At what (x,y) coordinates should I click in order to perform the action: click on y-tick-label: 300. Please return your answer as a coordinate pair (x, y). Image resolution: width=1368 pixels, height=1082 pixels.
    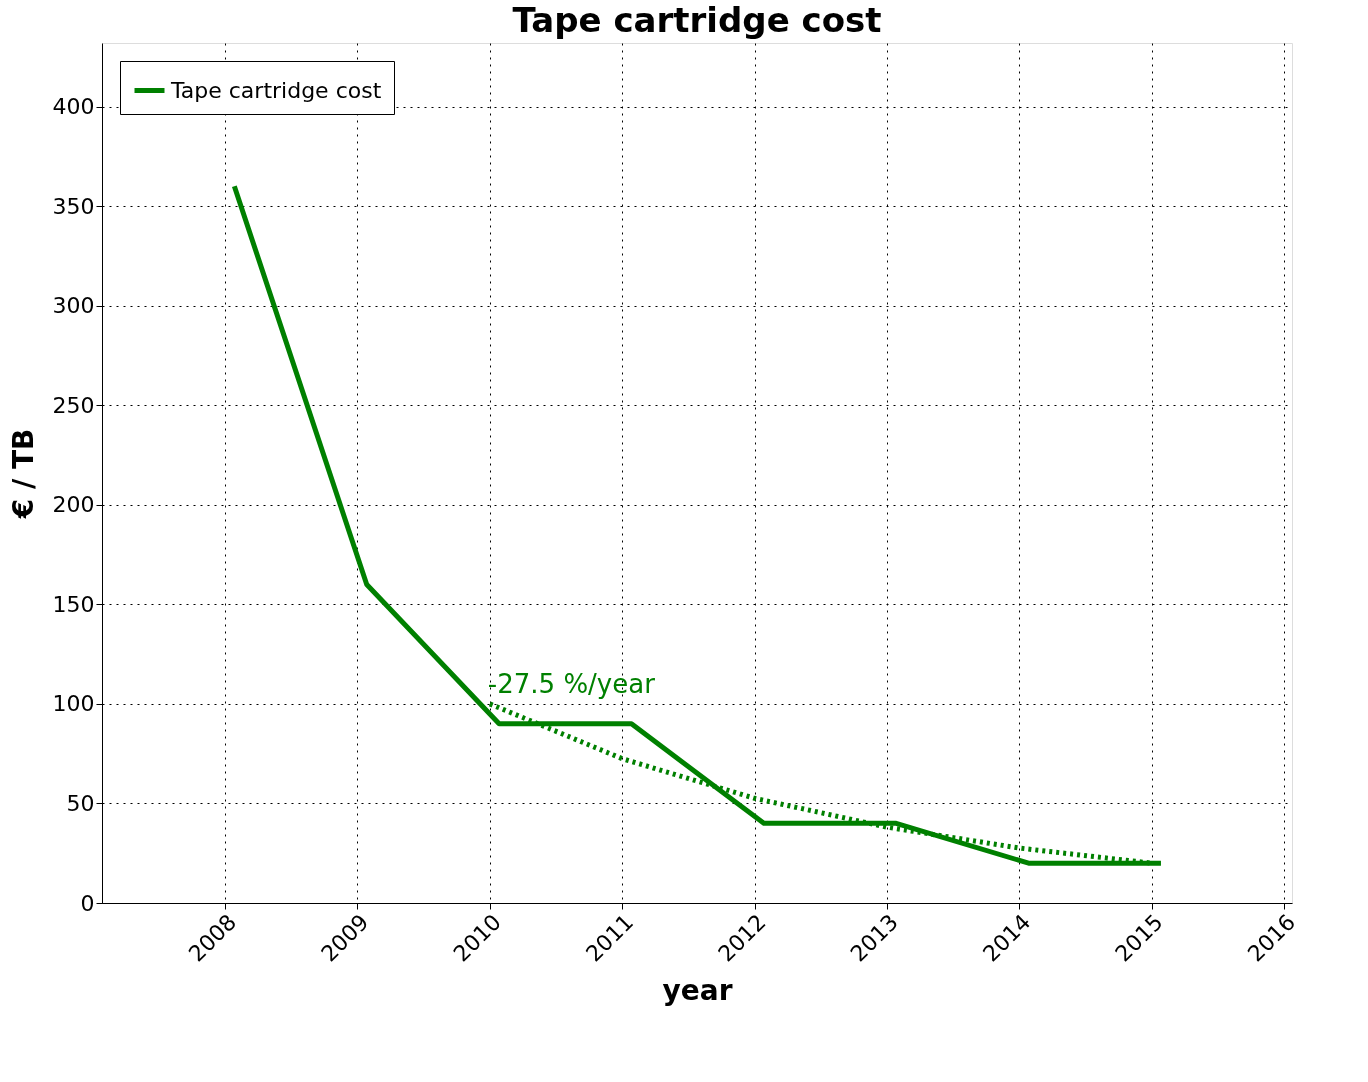
    Looking at the image, I should click on (73, 306).